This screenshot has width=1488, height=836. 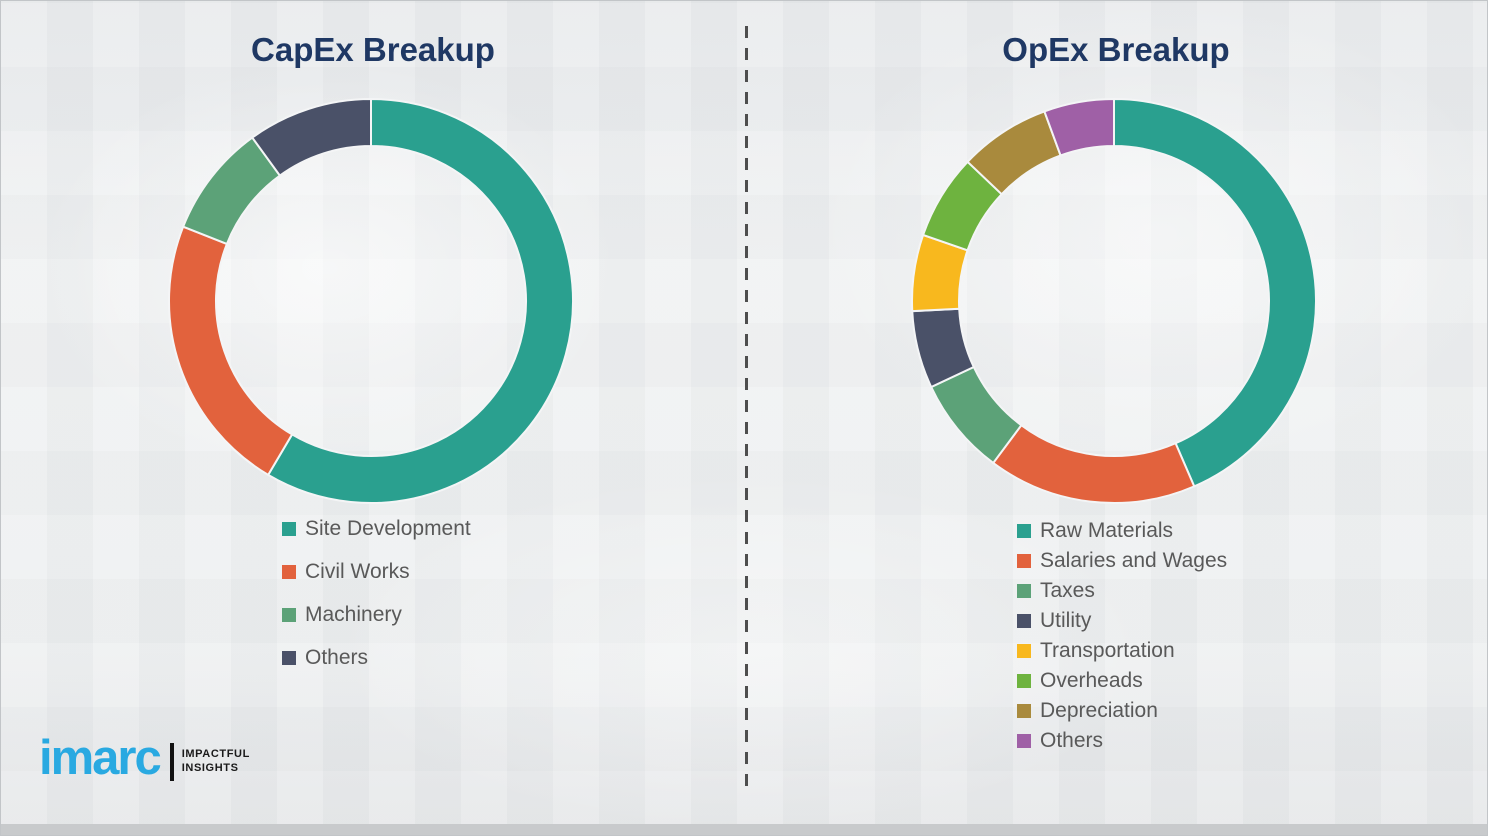 What do you see at coordinates (1215, 292) in the screenshot?
I see `donut-segment-raw-materials` at bounding box center [1215, 292].